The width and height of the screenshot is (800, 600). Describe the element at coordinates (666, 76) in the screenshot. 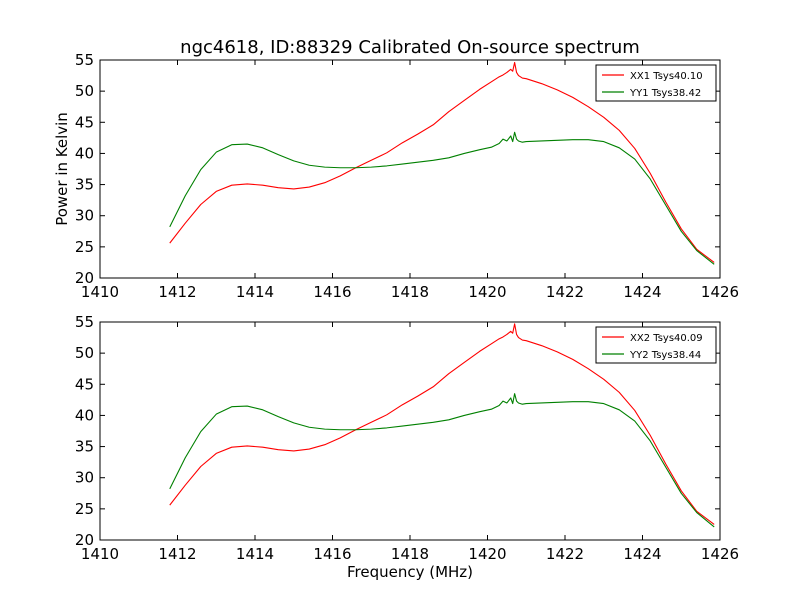

I see `legend-label: XX1 Tsys40.10` at that location.